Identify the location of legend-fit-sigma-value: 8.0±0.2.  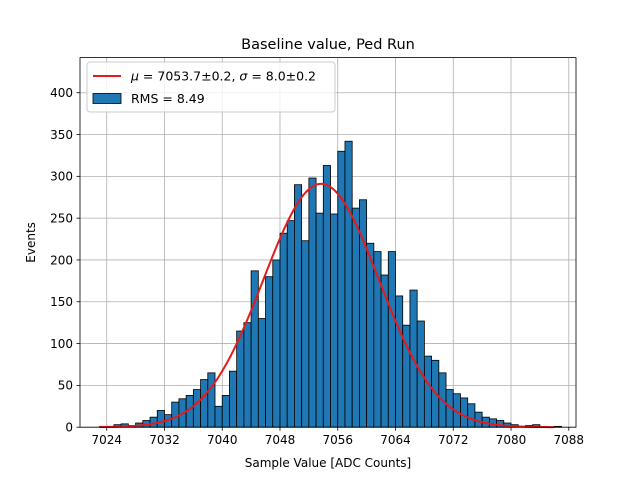
(291, 76).